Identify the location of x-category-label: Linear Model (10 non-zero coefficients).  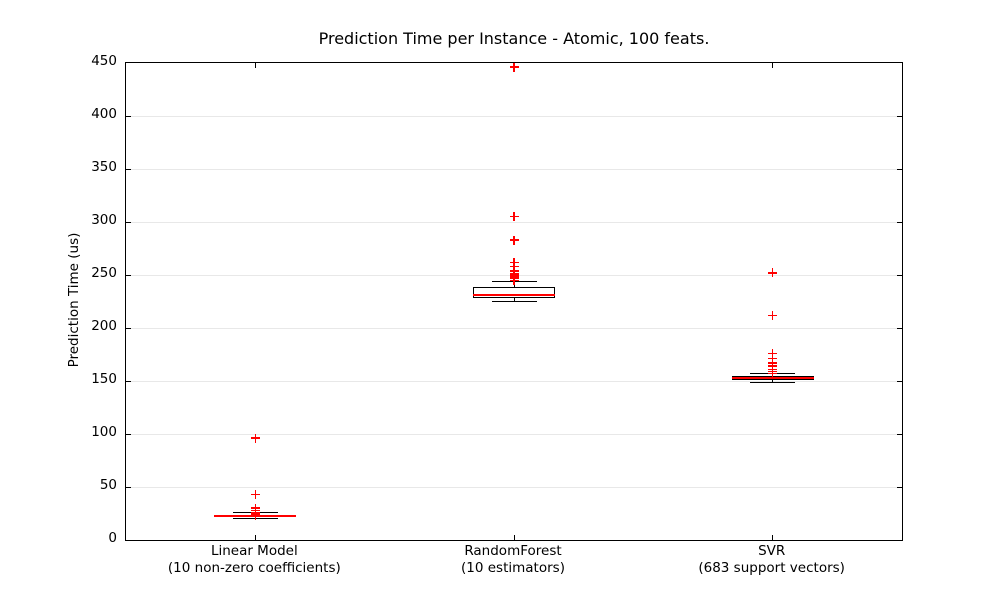
(254, 560).